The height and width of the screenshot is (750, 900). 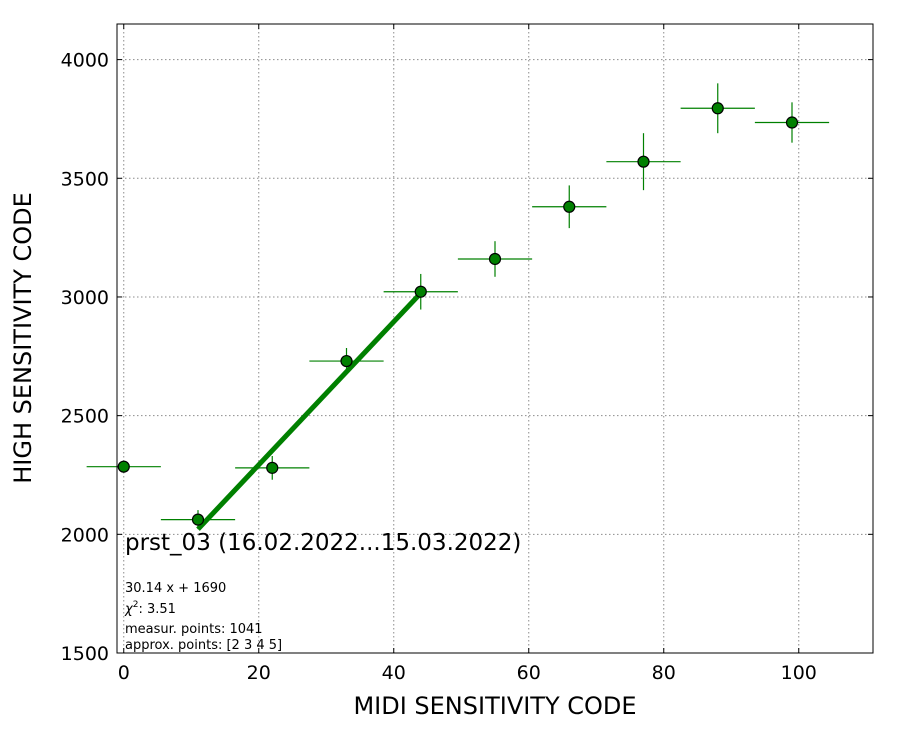 I want to click on x-axis-label: MIDI SENSITIVITY CODE, so click(x=494, y=706).